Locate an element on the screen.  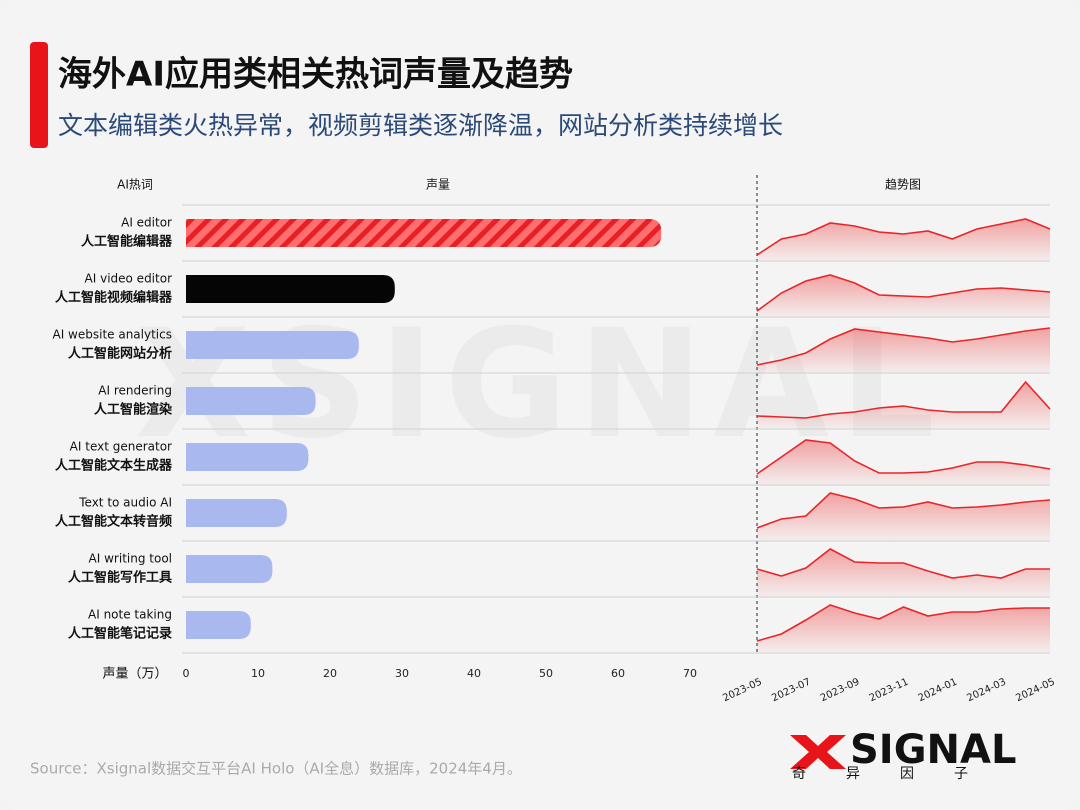
logo-text: SIGNAL is located at coordinates (933, 750).